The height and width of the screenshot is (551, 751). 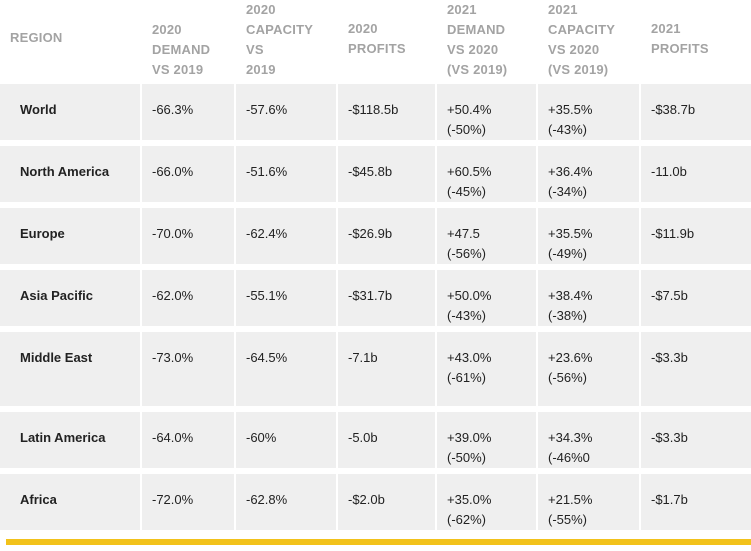 What do you see at coordinates (387, 502) in the screenshot?
I see `value-cell: -$2.0b` at bounding box center [387, 502].